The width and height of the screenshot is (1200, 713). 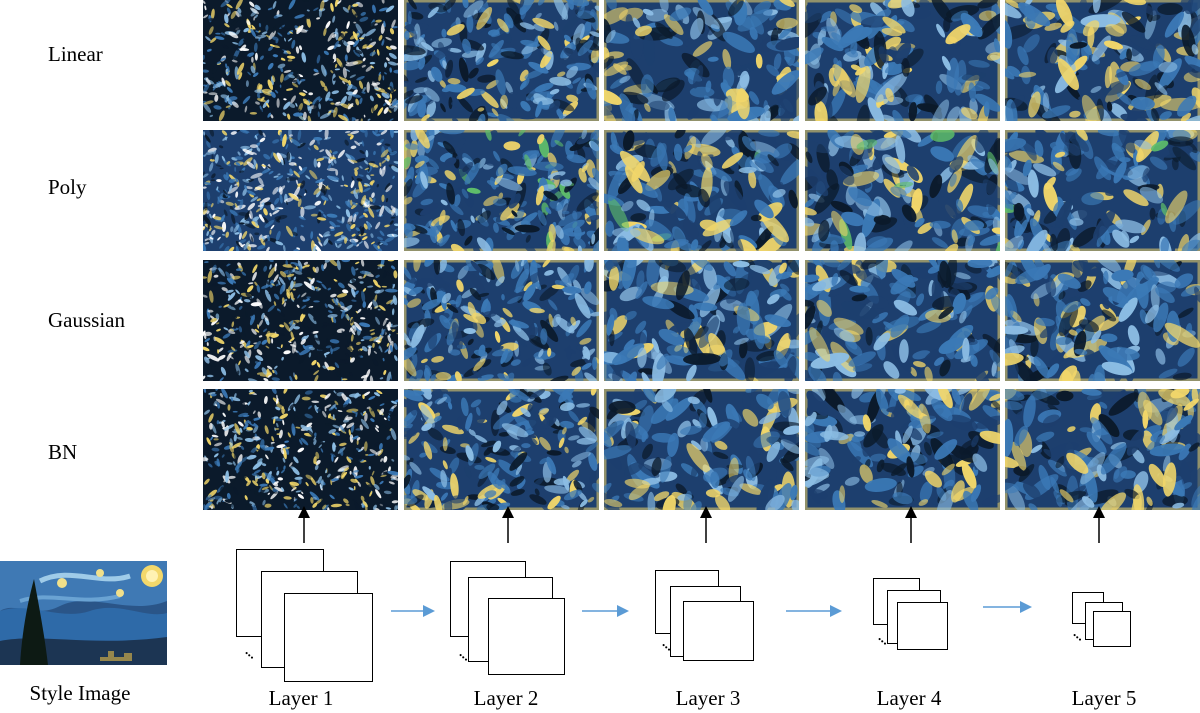 I want to click on style-image, so click(x=83, y=613).